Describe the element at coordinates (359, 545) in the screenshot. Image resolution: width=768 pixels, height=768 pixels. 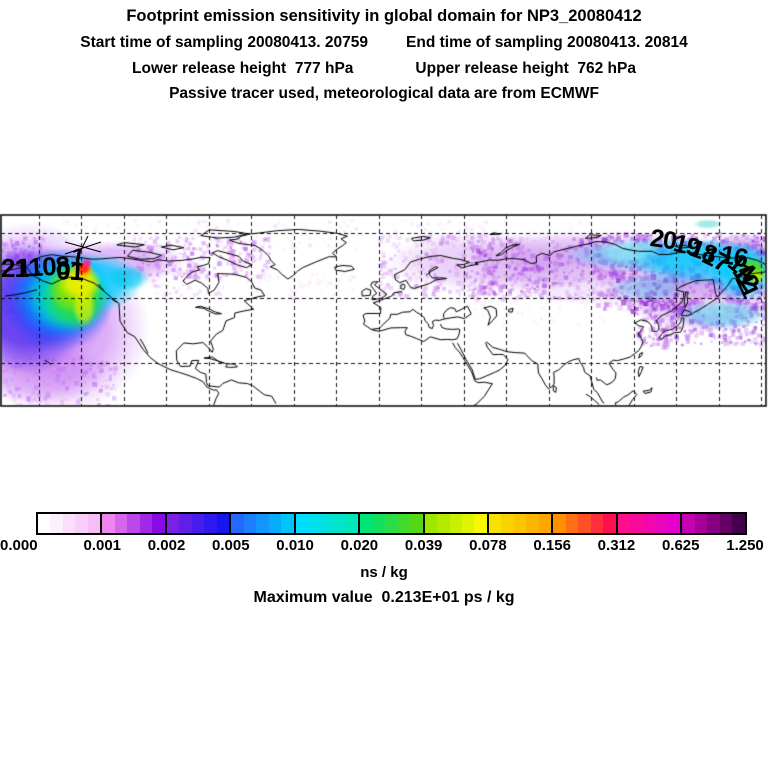
I see `colorbar-tick-label: 0.020` at that location.